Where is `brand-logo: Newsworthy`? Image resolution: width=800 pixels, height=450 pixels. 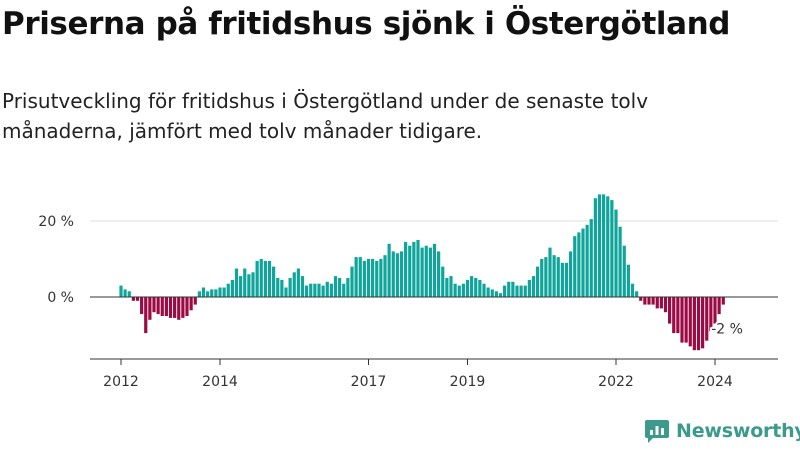
brand-logo: Newsworthy is located at coordinates (722, 431).